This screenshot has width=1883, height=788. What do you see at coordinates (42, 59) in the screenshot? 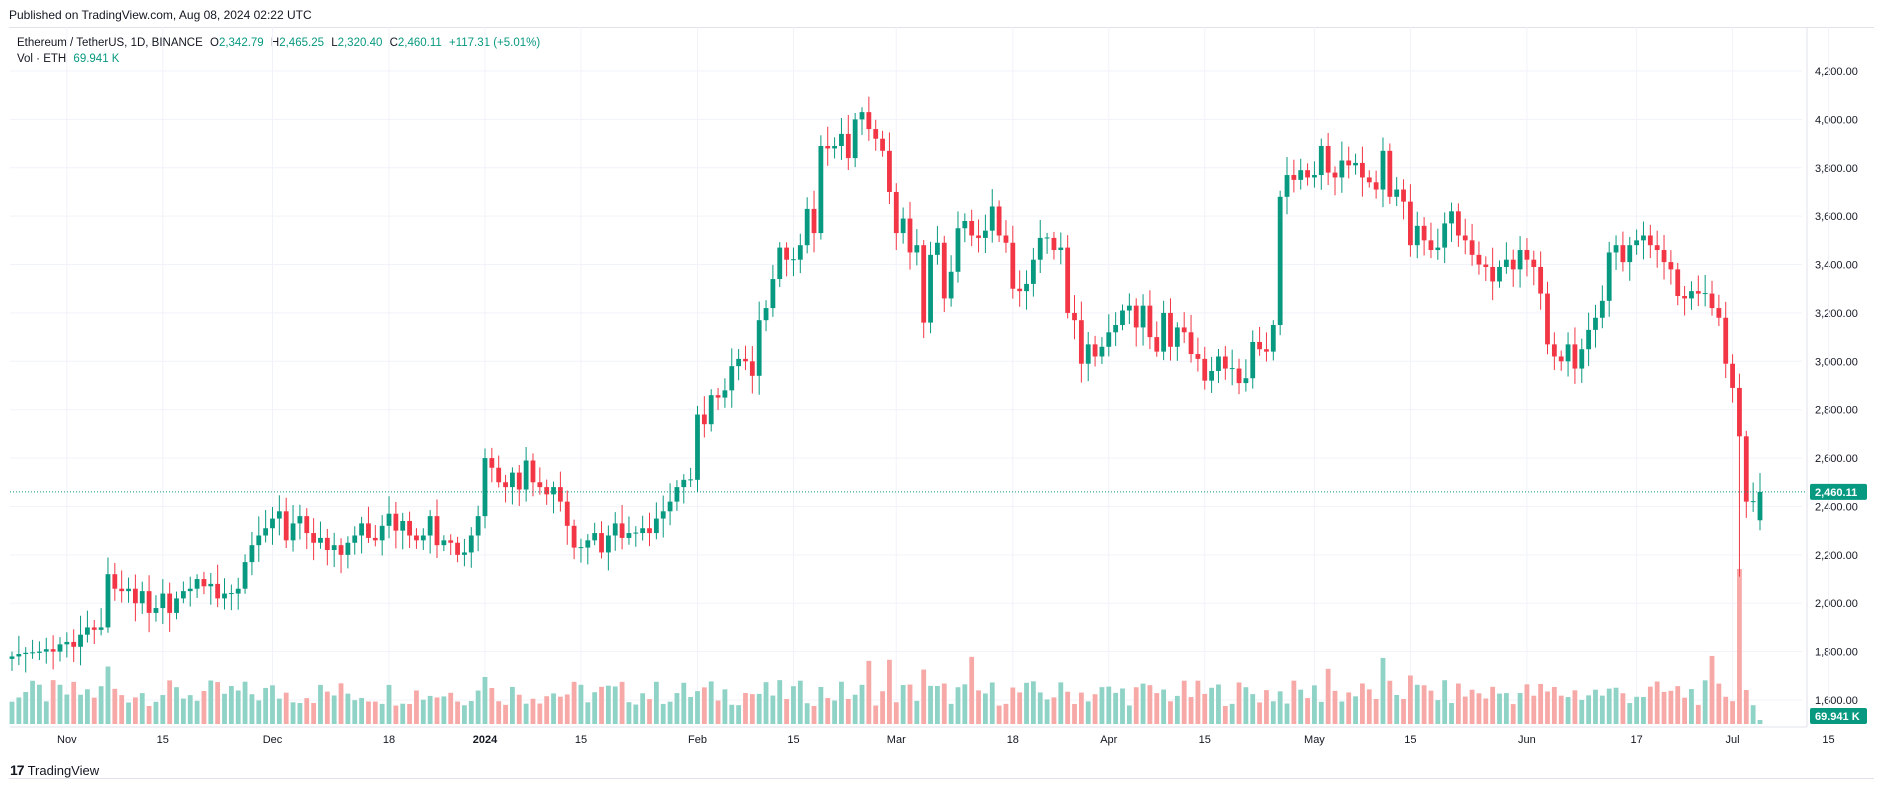
I see `volume-label: Vol · ETH` at bounding box center [42, 59].